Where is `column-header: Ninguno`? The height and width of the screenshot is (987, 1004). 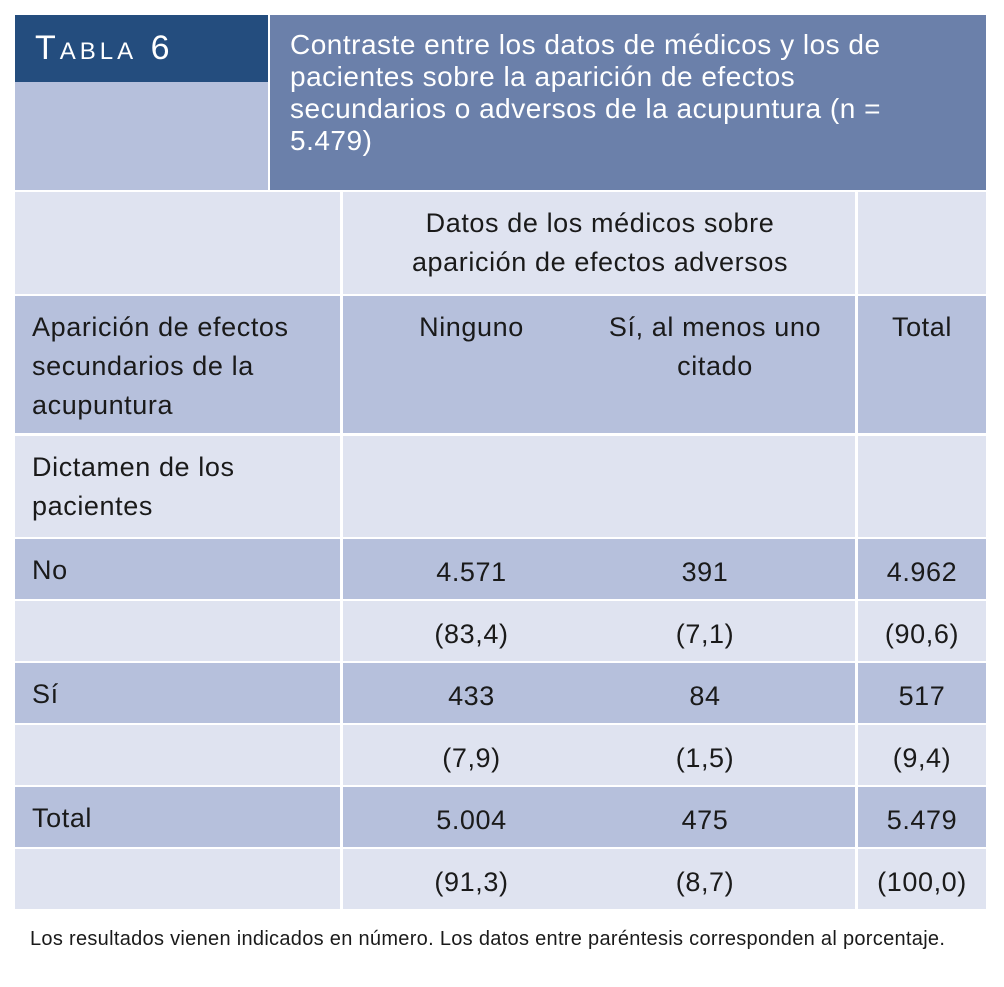
column-header: Ninguno is located at coordinates (471, 327).